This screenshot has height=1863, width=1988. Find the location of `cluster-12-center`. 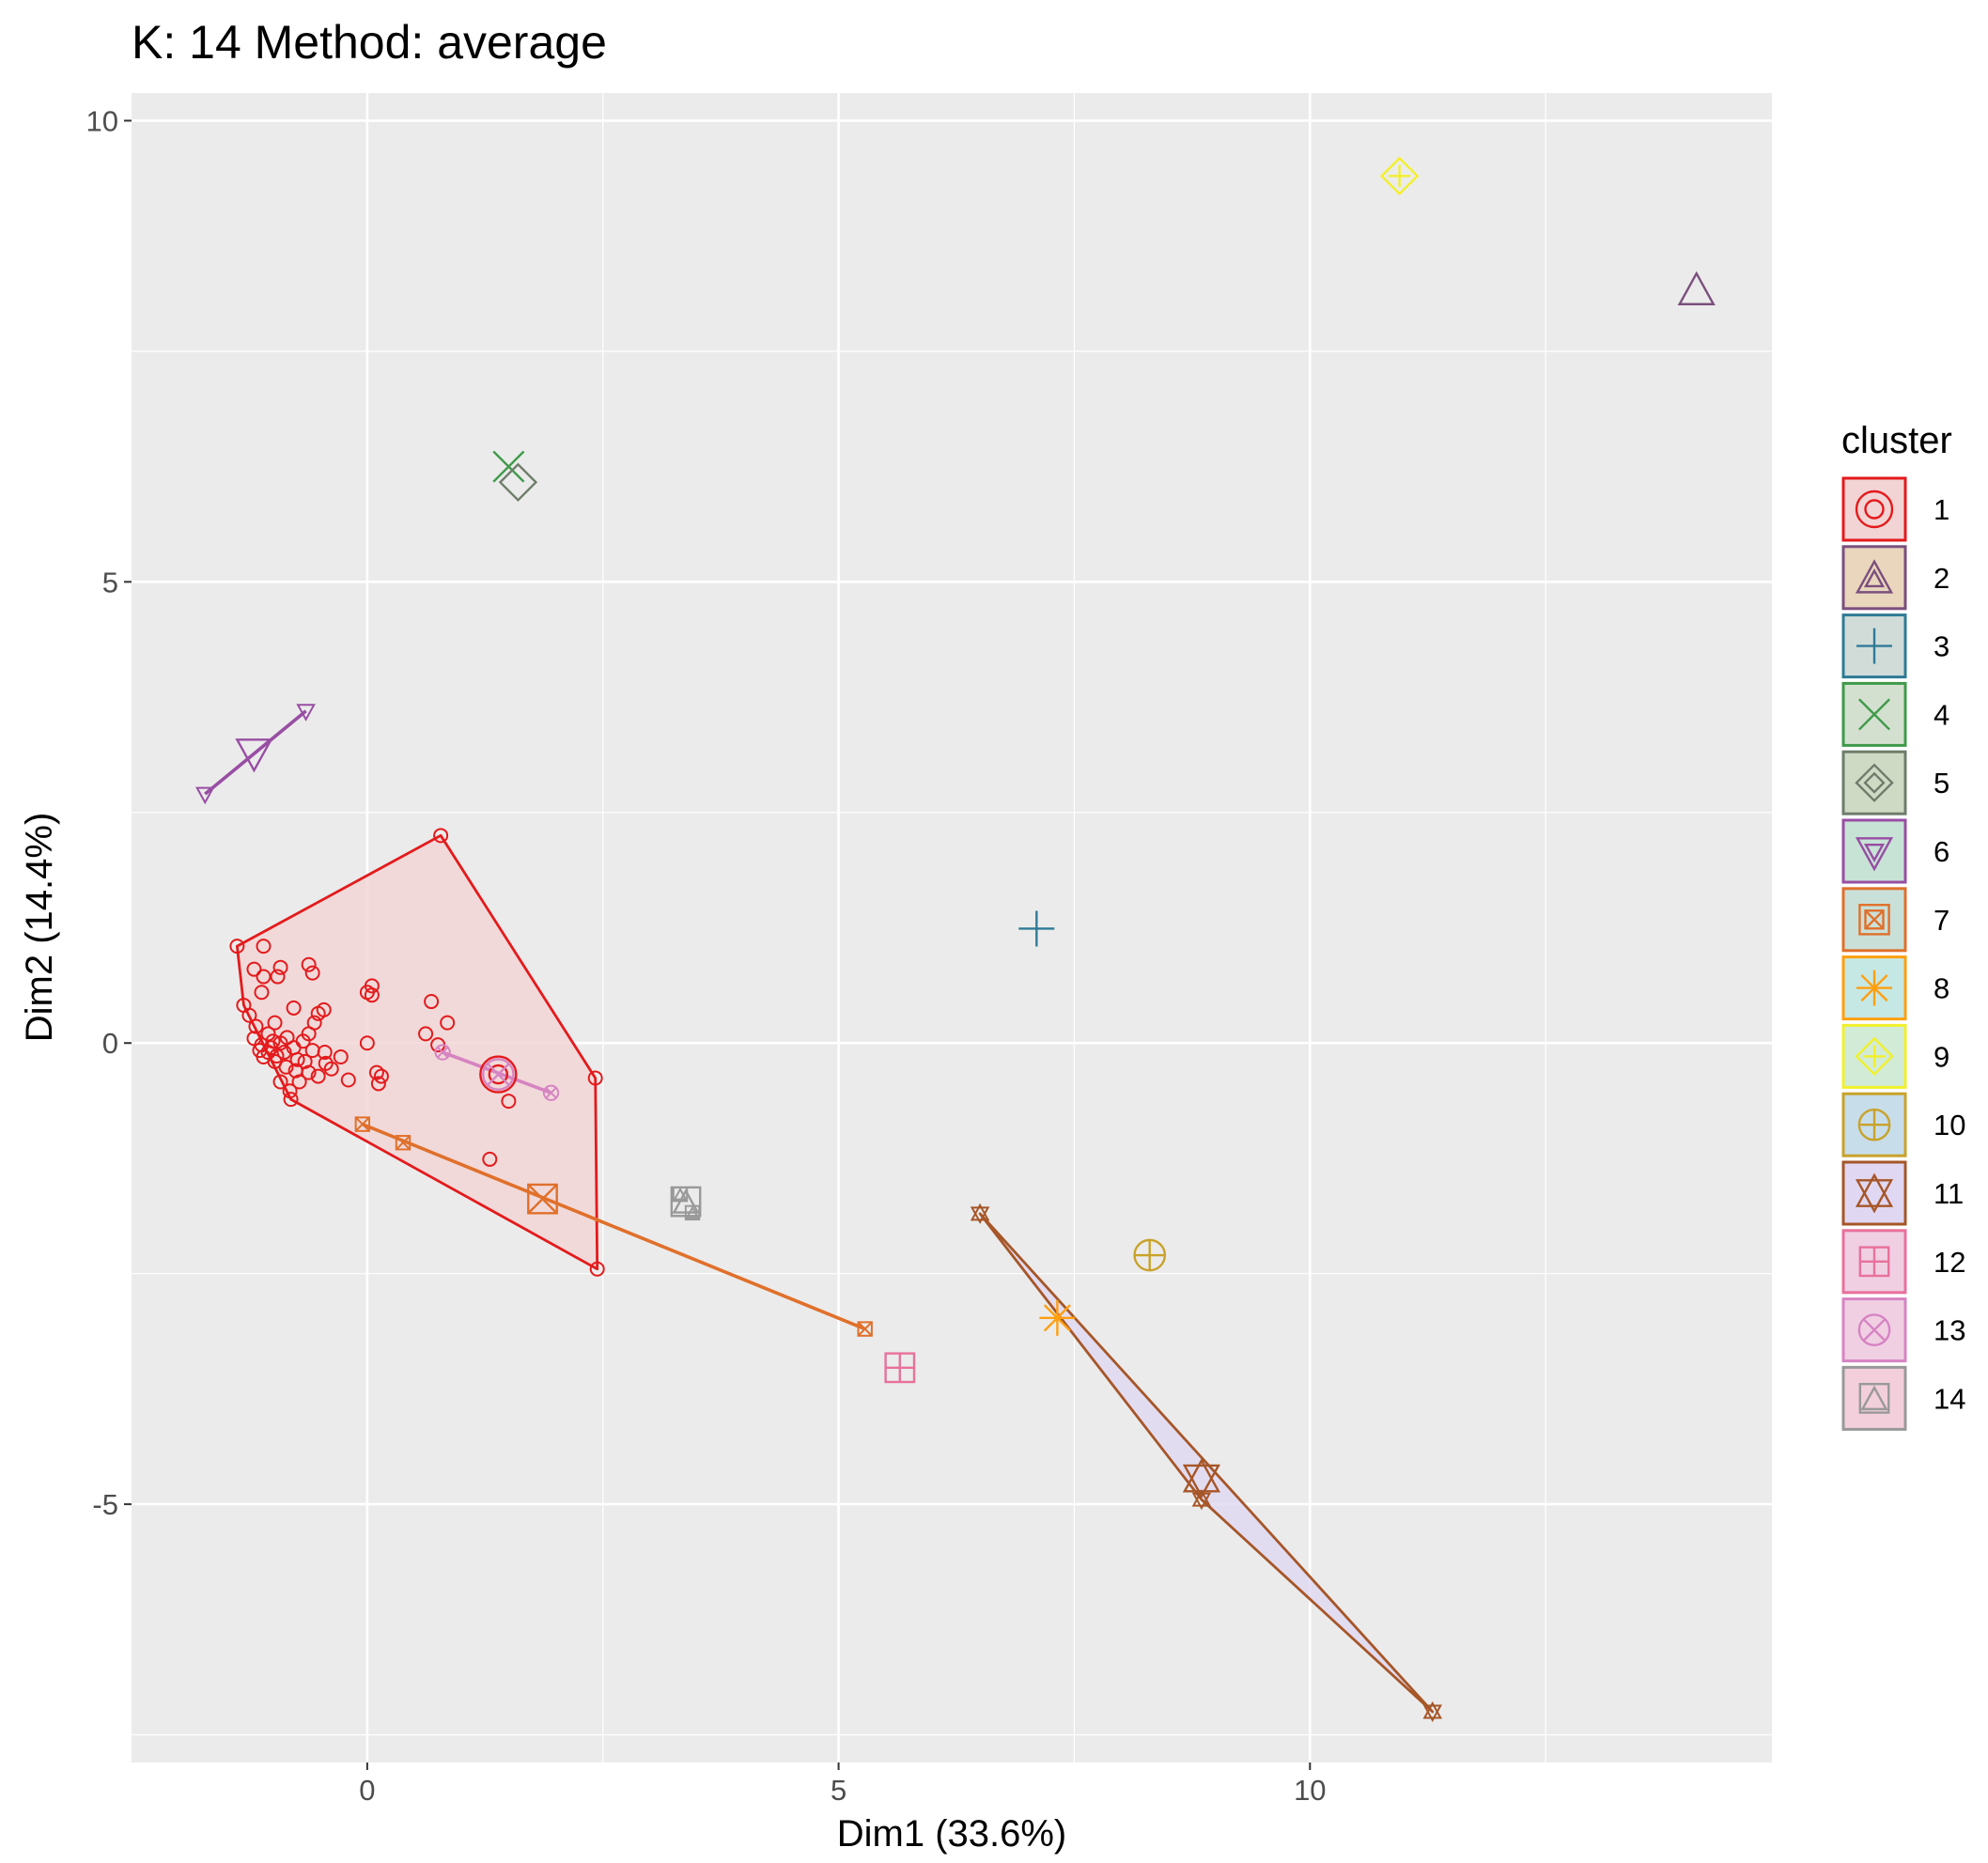

cluster-12-center is located at coordinates (900, 1368).